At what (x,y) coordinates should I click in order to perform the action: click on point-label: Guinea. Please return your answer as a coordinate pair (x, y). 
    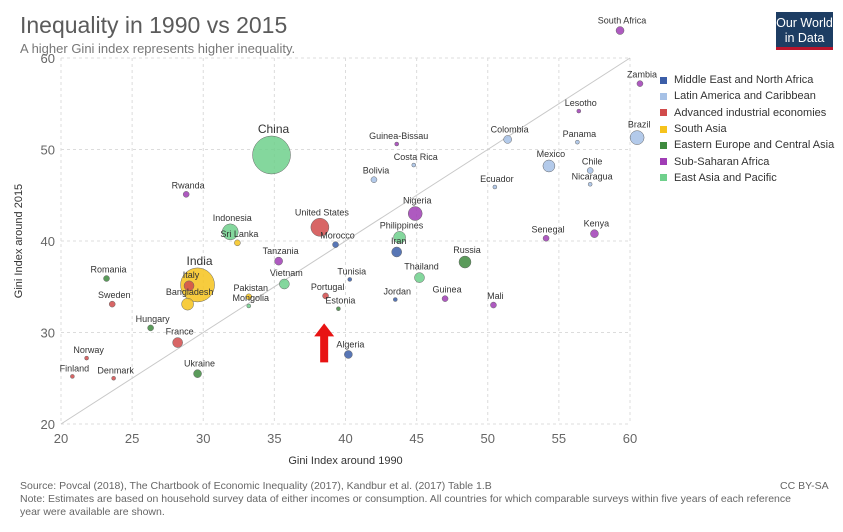
    Looking at the image, I should click on (447, 290).